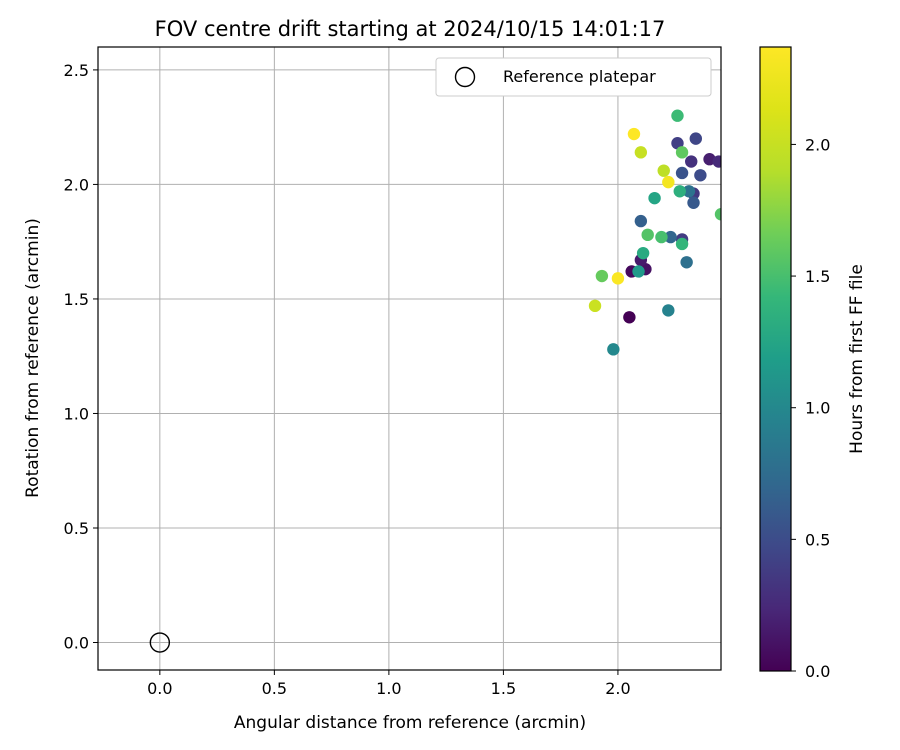 Image resolution: width=900 pixels, height=750 pixels. What do you see at coordinates (817, 671) in the screenshot?
I see `colorbar-tick-label: 0.0` at bounding box center [817, 671].